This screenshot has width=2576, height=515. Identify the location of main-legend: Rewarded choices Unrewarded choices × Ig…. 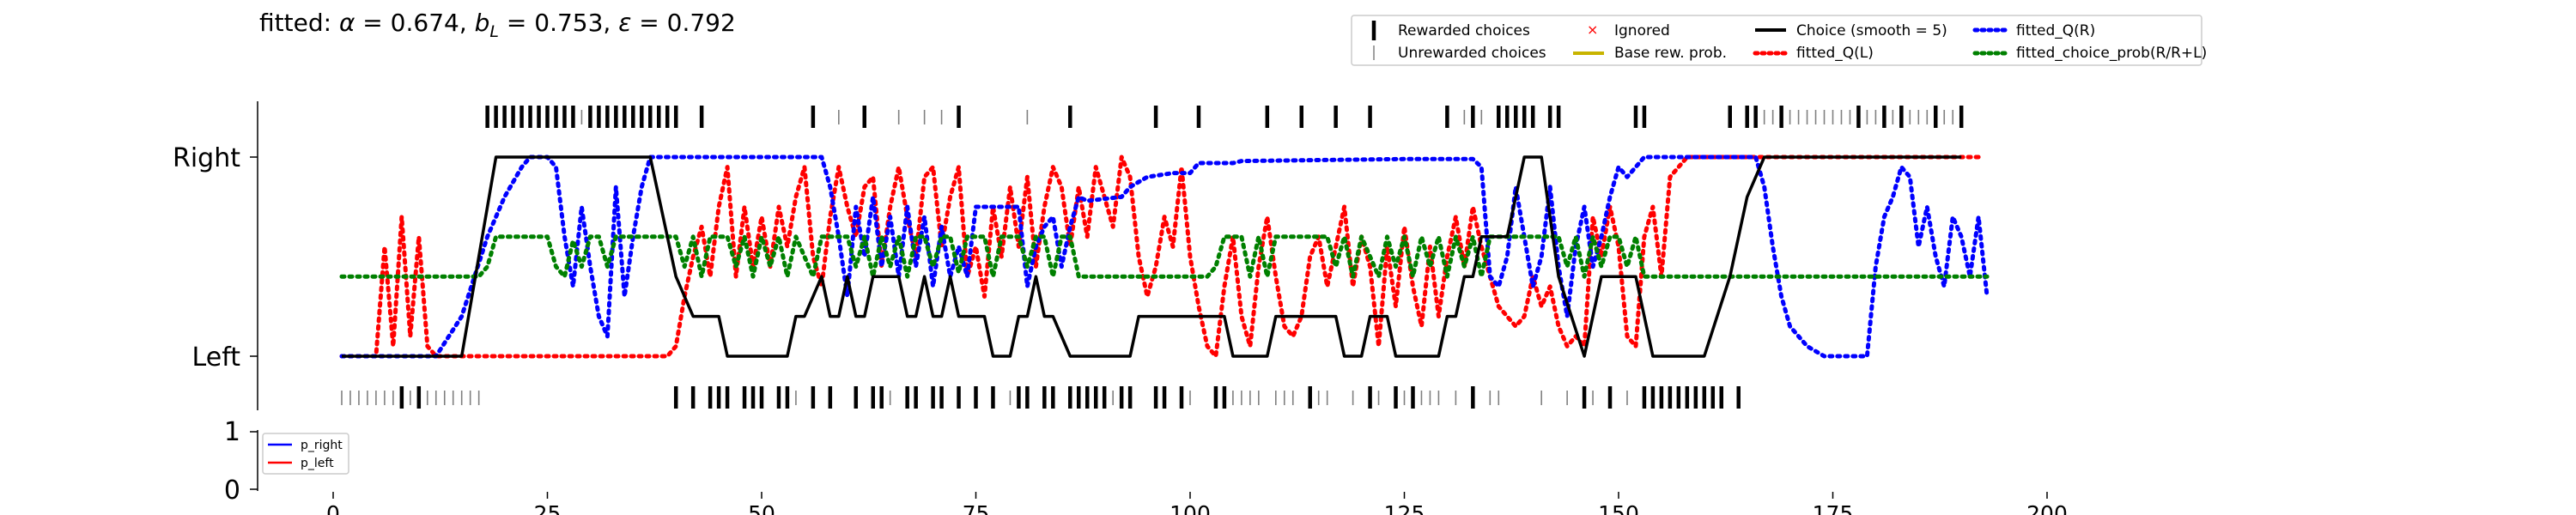
(1779, 40).